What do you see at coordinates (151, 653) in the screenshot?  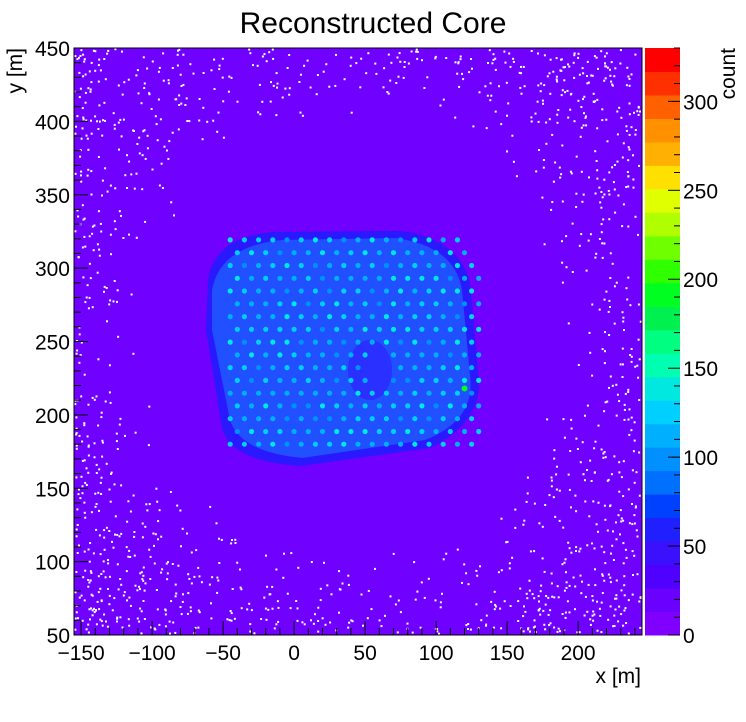 I see `x-tick-label: −100` at bounding box center [151, 653].